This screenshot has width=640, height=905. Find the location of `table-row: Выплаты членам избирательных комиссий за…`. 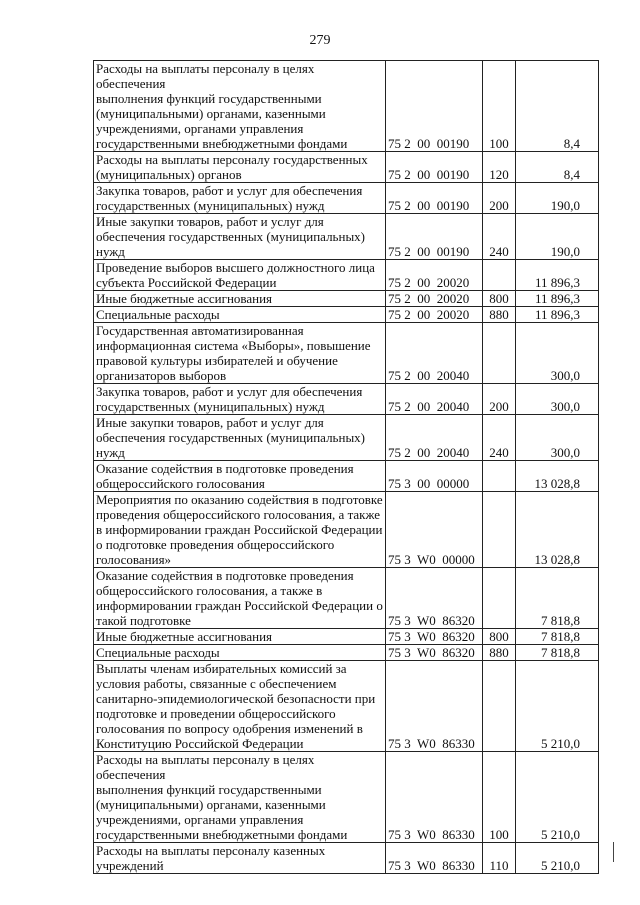

table-row: Выплаты членам избирательных комиссий за… is located at coordinates (346, 706).